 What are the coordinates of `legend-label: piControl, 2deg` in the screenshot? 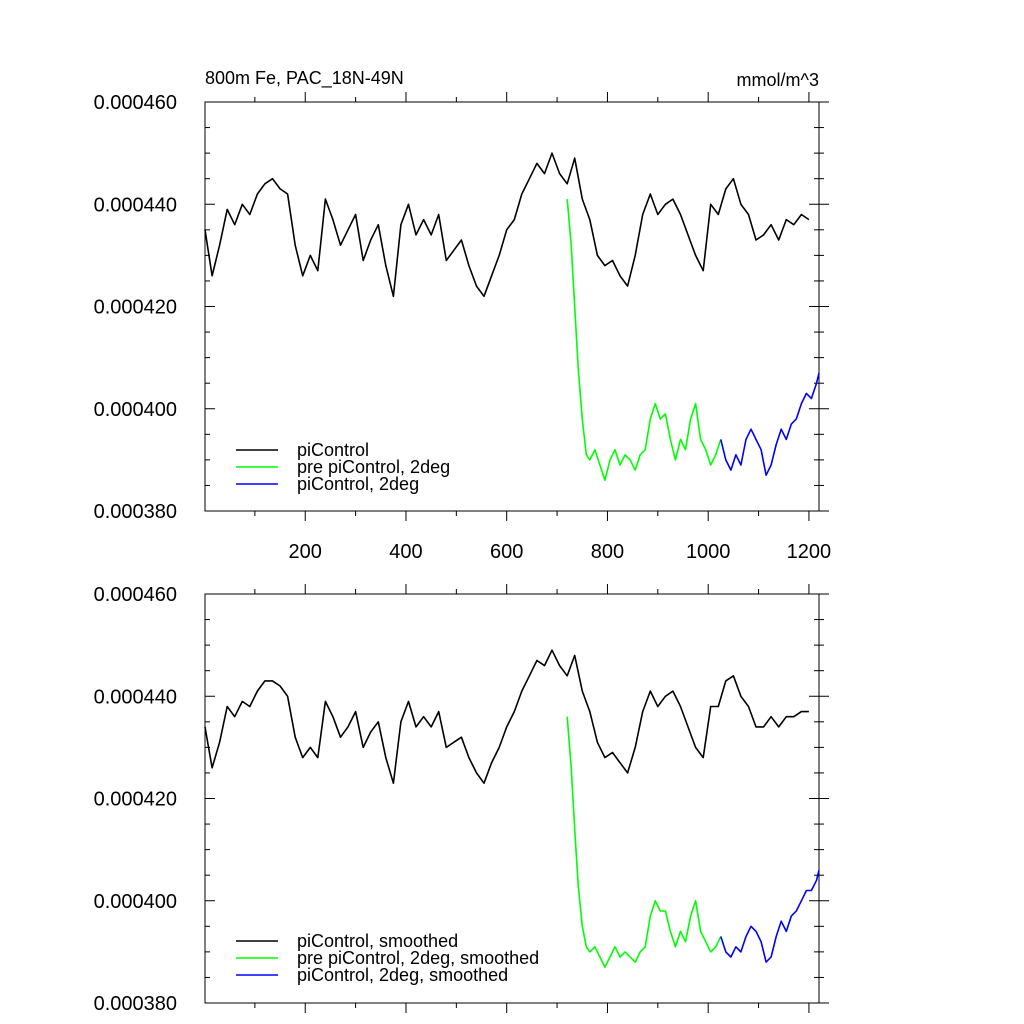 It's located at (358, 484).